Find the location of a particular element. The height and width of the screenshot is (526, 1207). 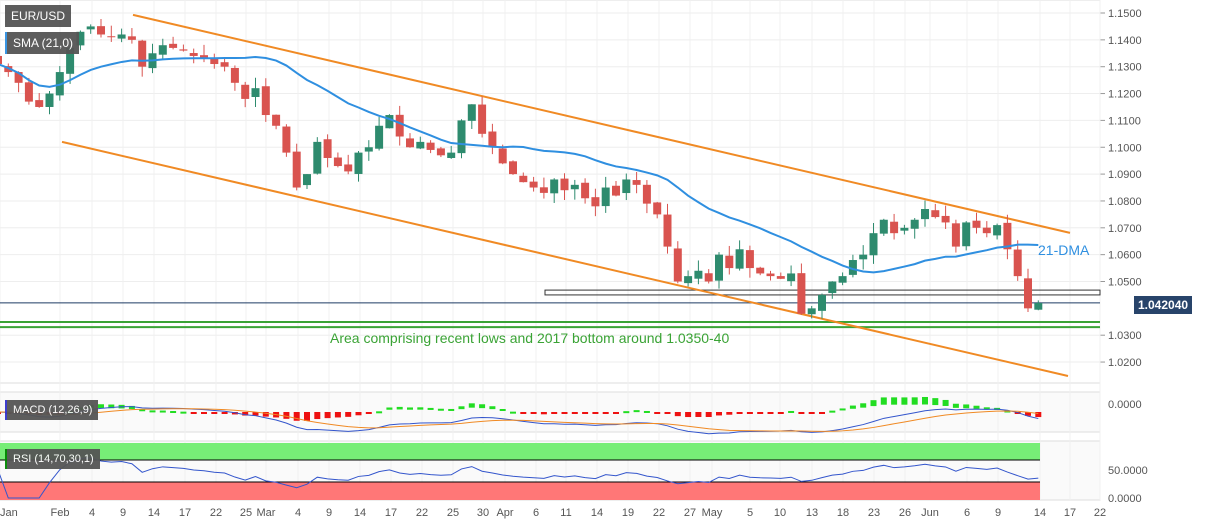

x-tick-label: 14 is located at coordinates (1040, 513).